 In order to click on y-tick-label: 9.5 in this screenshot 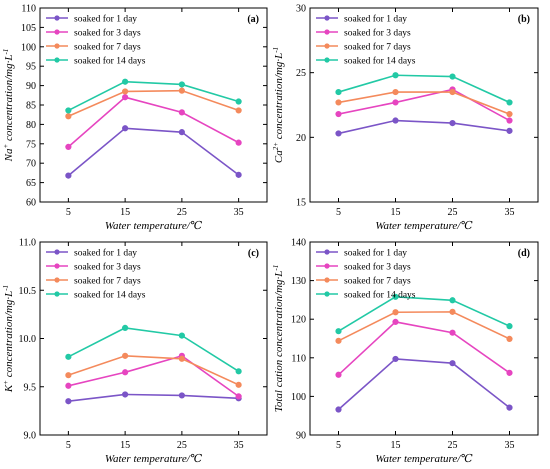, I will do `click(30, 387)`.